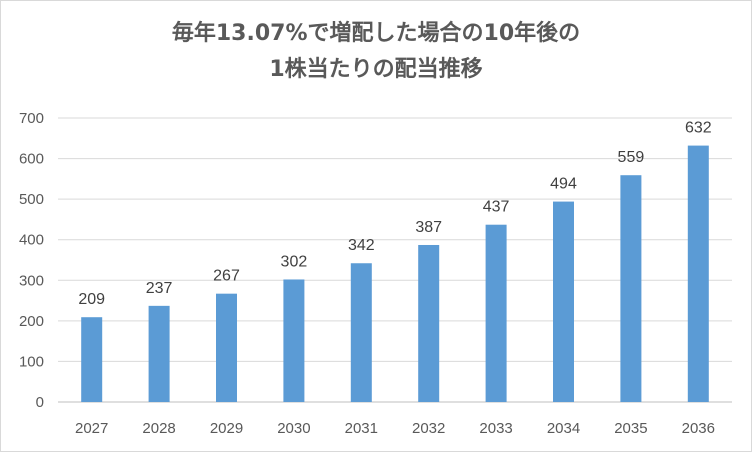 This screenshot has width=752, height=452. Describe the element at coordinates (630, 428) in the screenshot. I see `x-tick-label: 2035` at that location.